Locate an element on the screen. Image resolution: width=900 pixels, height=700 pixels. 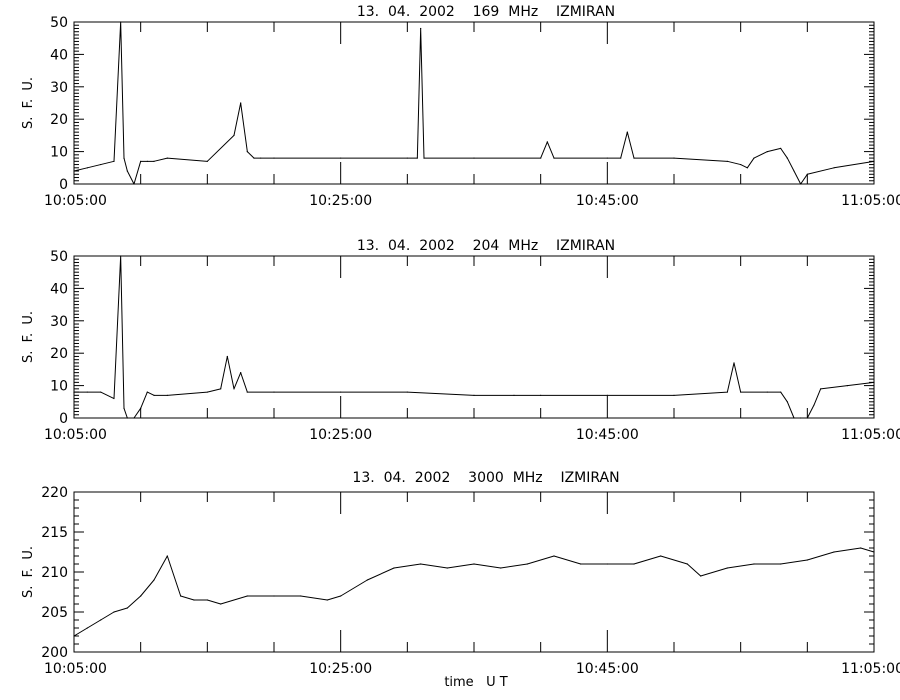
chart-title: 13. 04. 2002 169 MHz IZMIRAN is located at coordinates (486, 12).